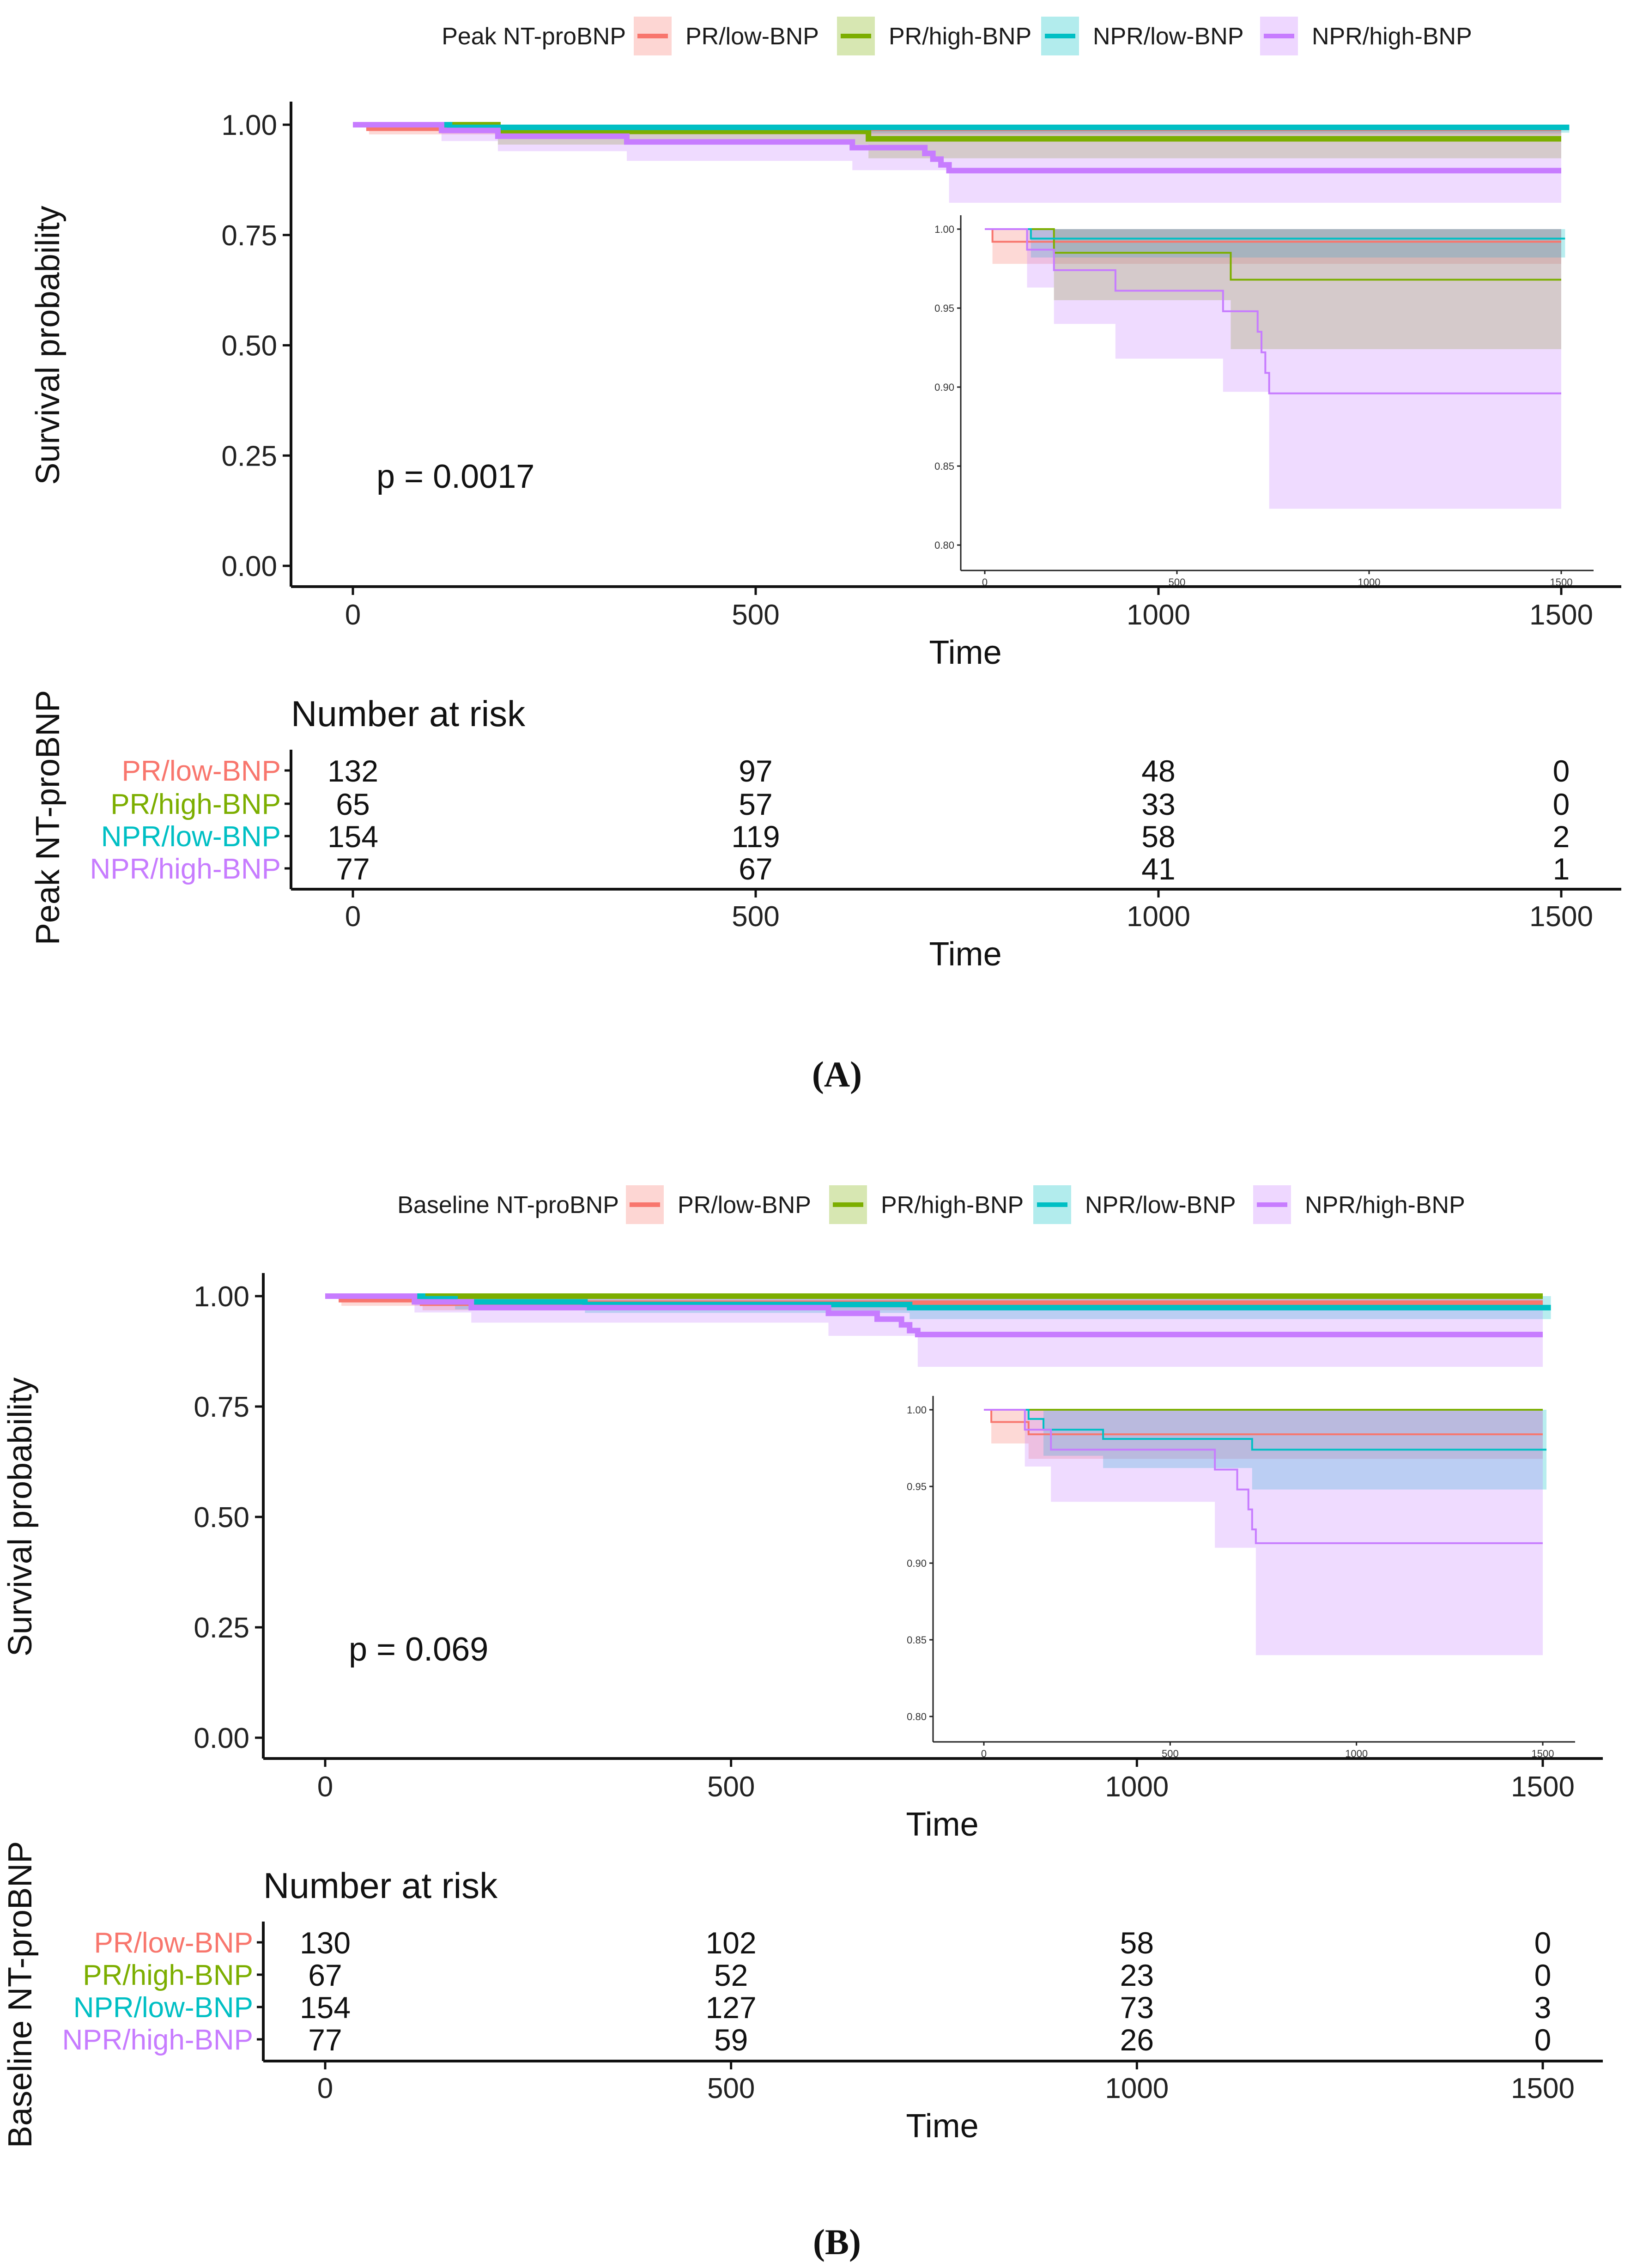  Describe the element at coordinates (1158, 836) in the screenshot. I see `risk-count: 58` at that location.